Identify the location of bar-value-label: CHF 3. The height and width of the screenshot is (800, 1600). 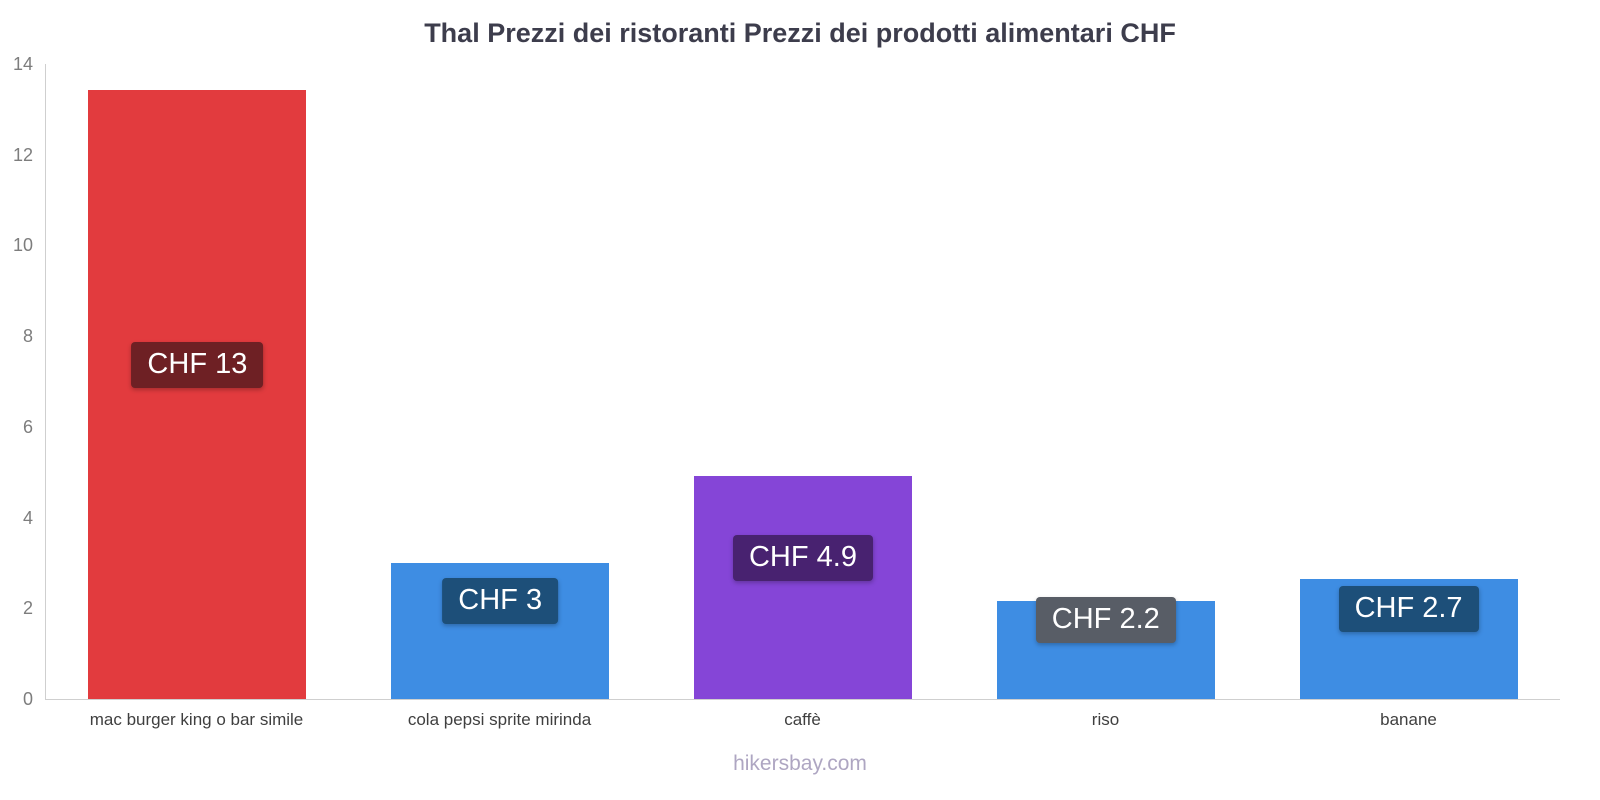
(500, 600).